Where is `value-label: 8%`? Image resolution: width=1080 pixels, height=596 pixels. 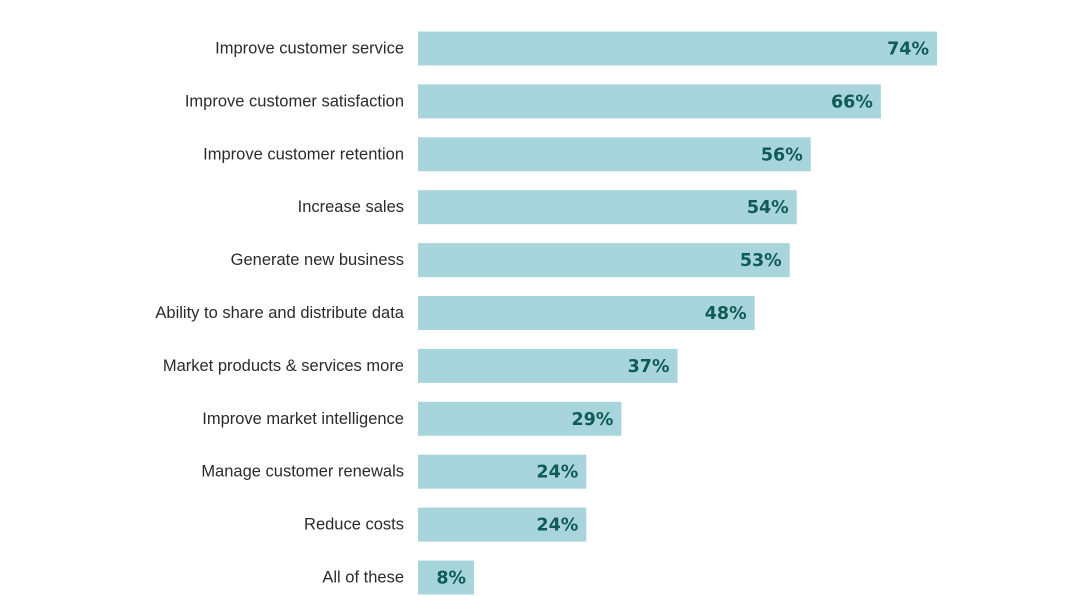 value-label: 8% is located at coordinates (451, 579).